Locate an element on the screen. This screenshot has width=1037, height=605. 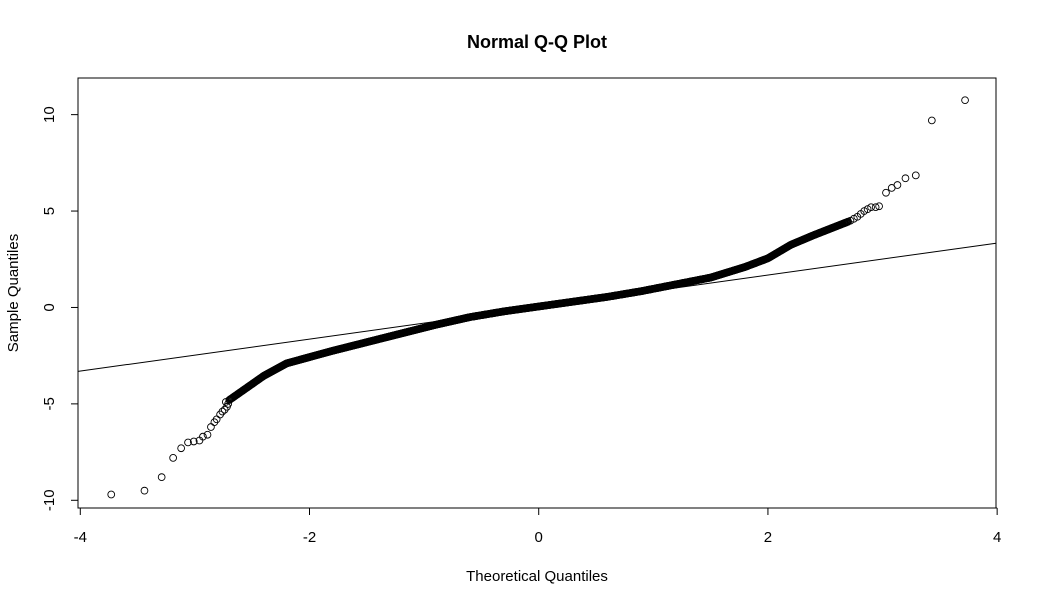
x-tick-label: -2 is located at coordinates (309, 537).